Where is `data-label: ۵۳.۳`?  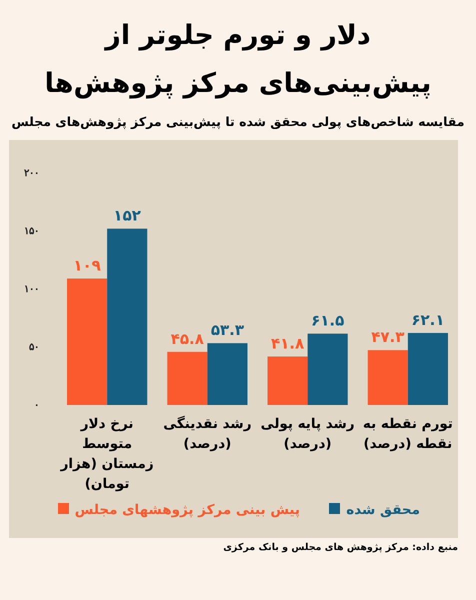
data-label: ۵۳.۳ is located at coordinates (227, 330).